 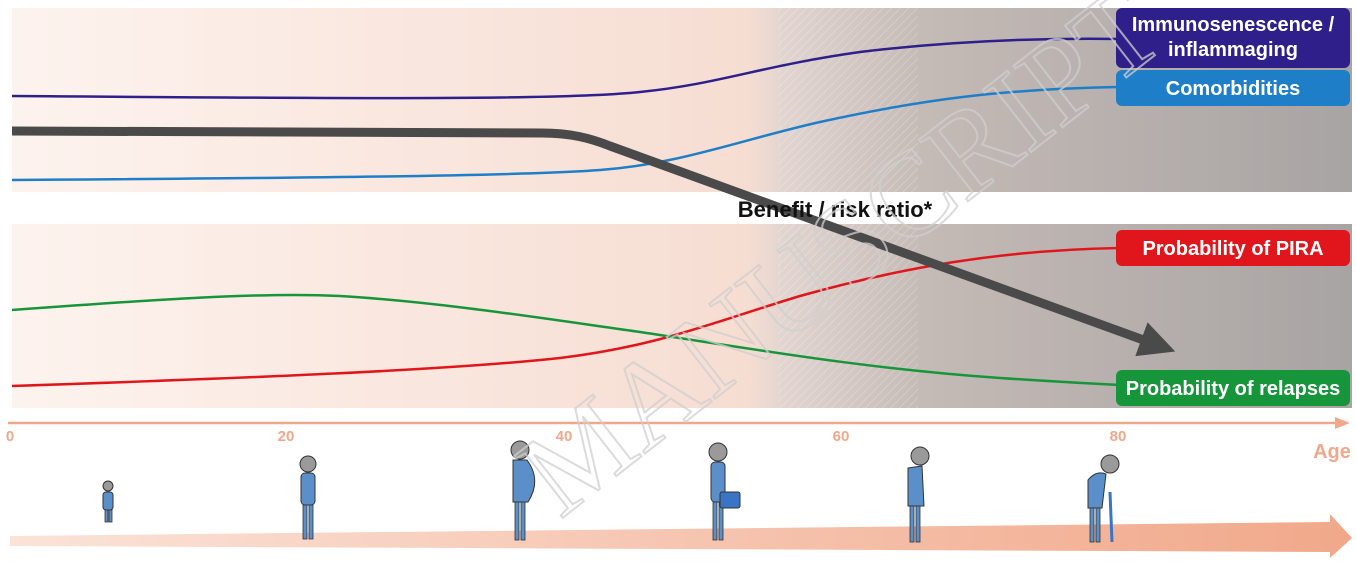 What do you see at coordinates (523, 490) in the screenshot?
I see `figure-pregnant-adult` at bounding box center [523, 490].